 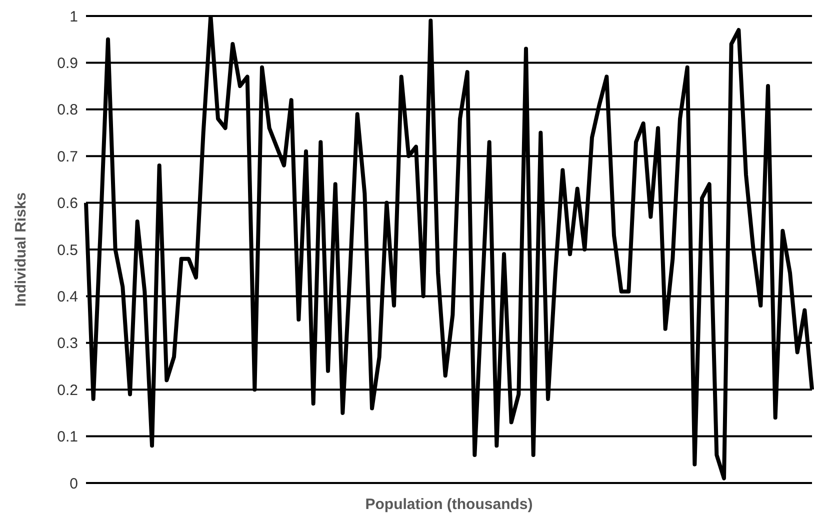 What do you see at coordinates (67, 390) in the screenshot?
I see `y-tick-label: 0.2` at bounding box center [67, 390].